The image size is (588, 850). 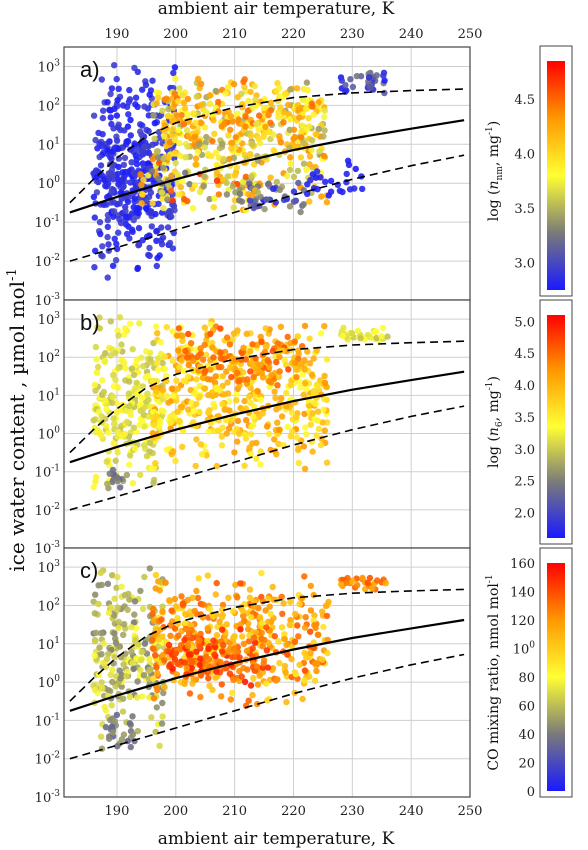 What do you see at coordinates (524, 418) in the screenshot?
I see `colorbar-tick-label: 3.5` at bounding box center [524, 418].